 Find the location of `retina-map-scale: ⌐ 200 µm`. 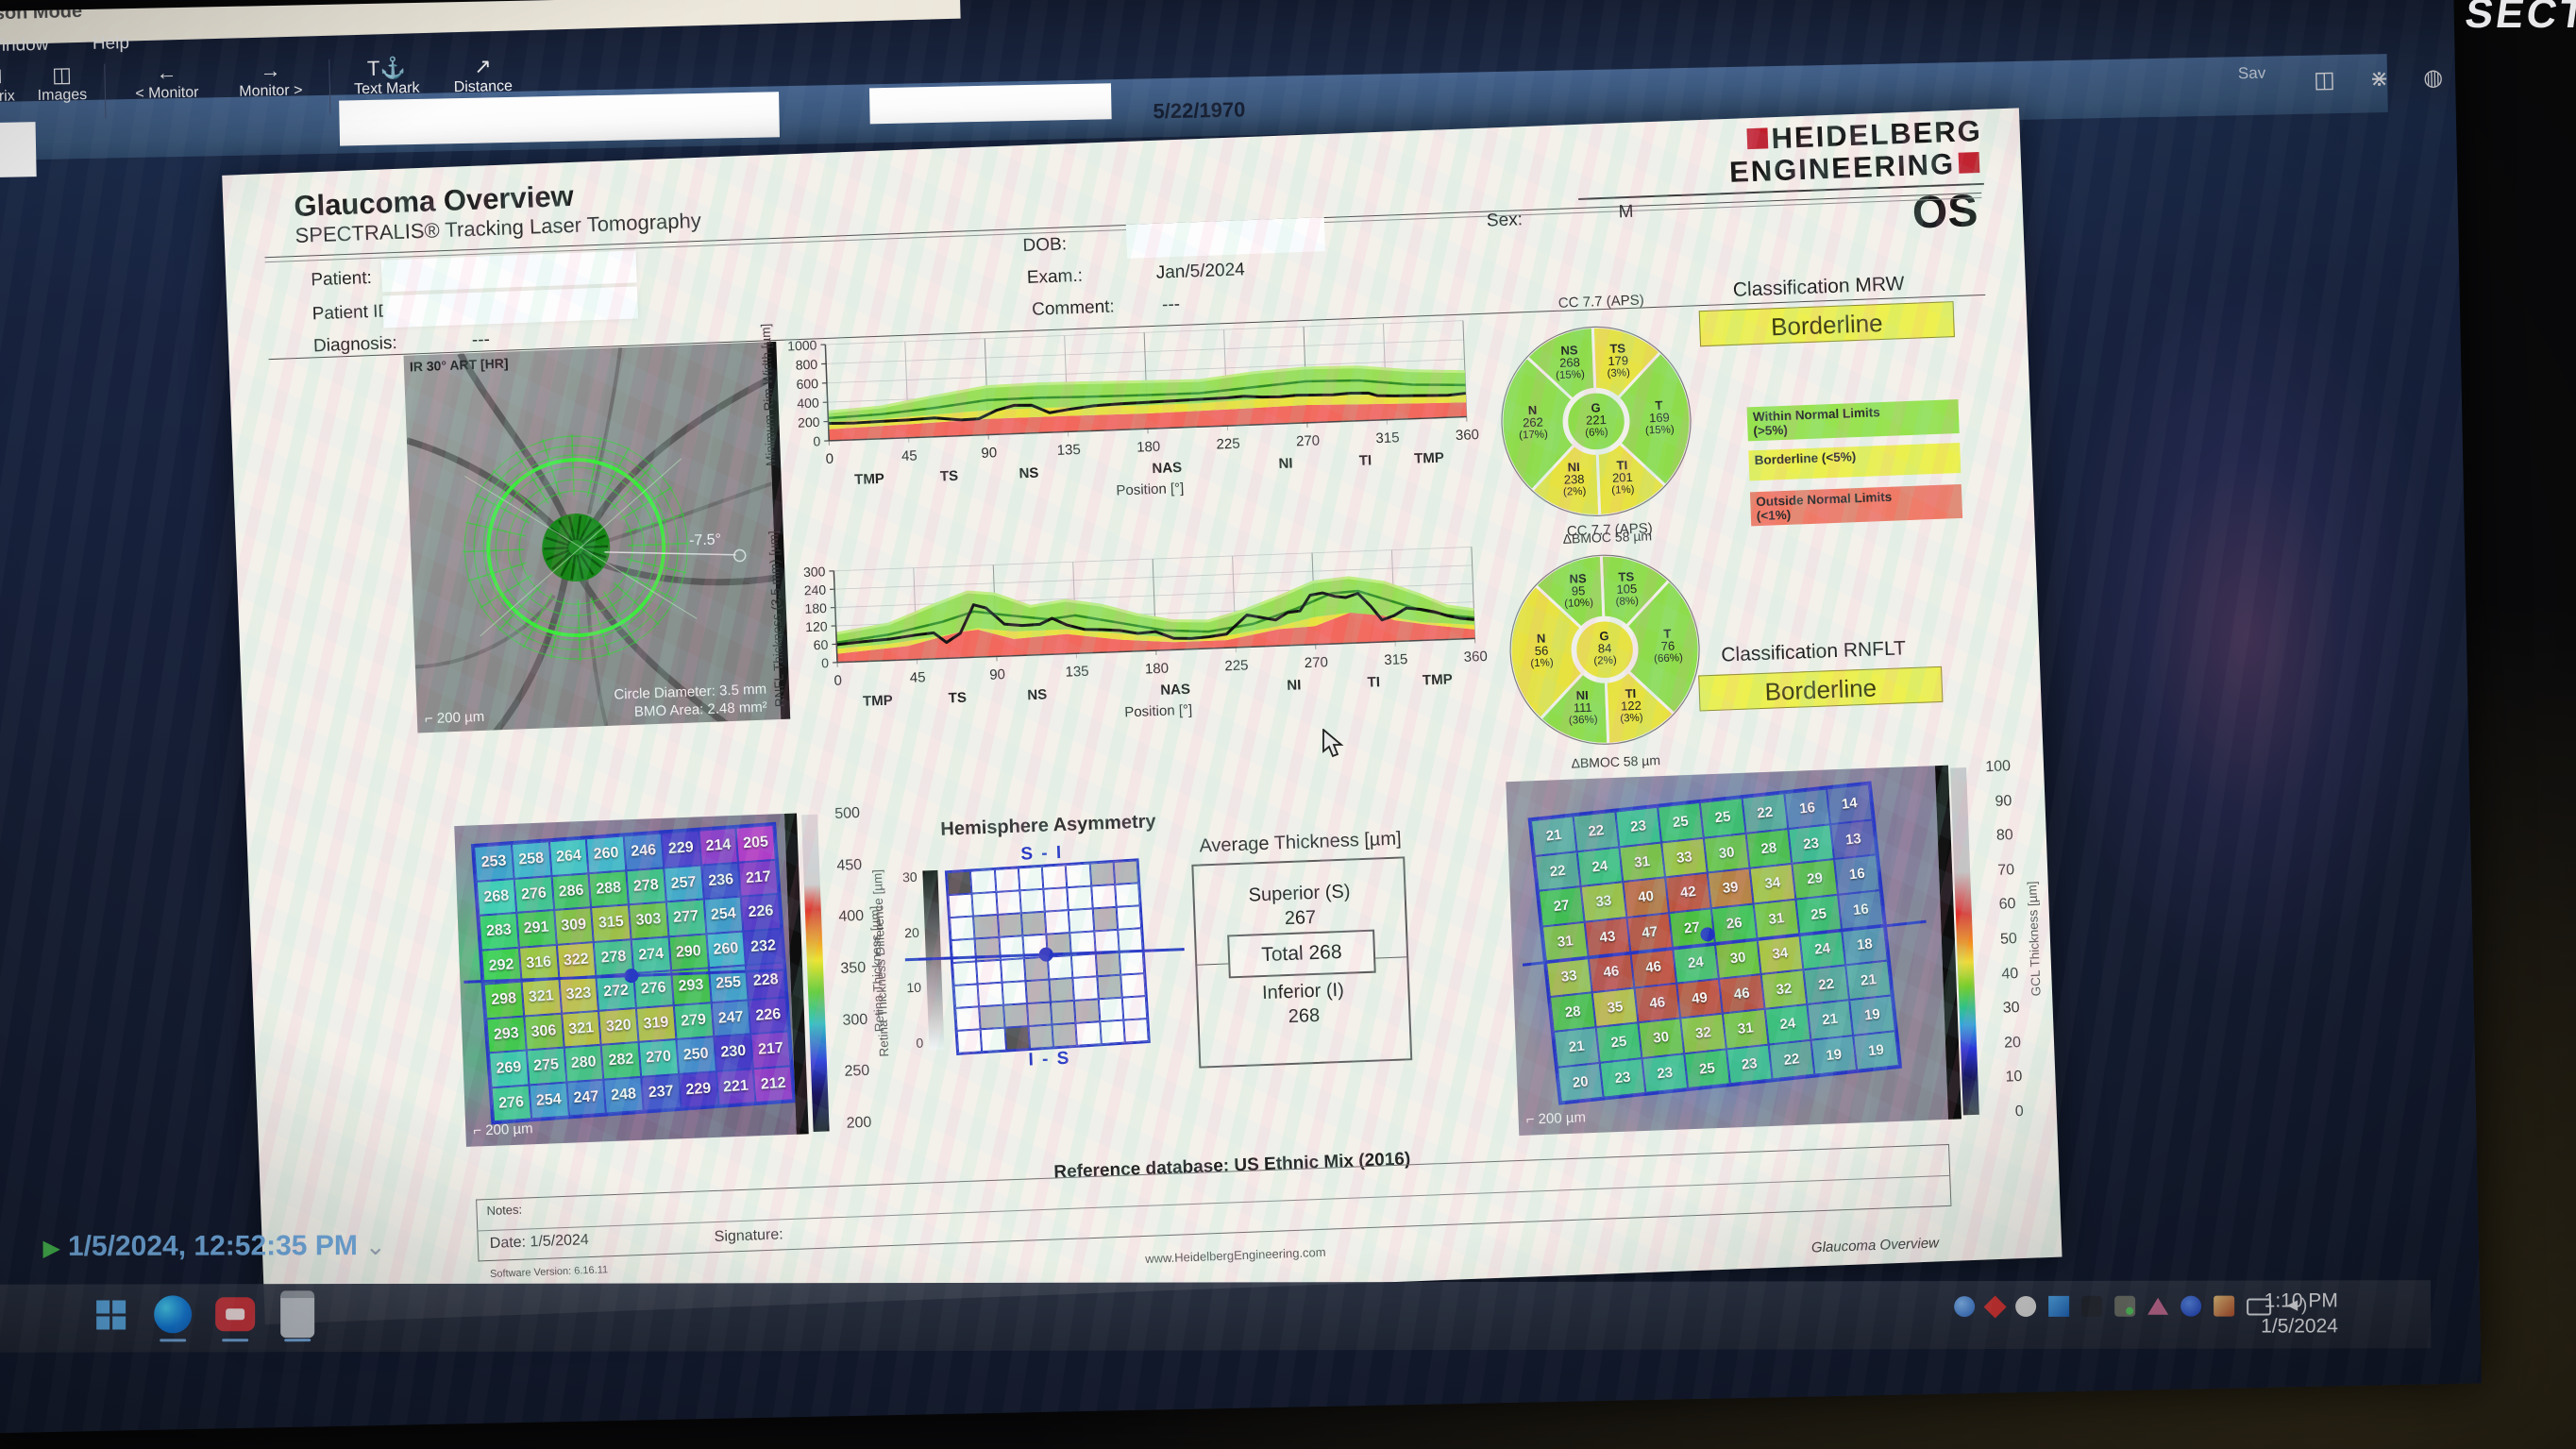

retina-map-scale: ⌐ 200 µm is located at coordinates (503, 1129).